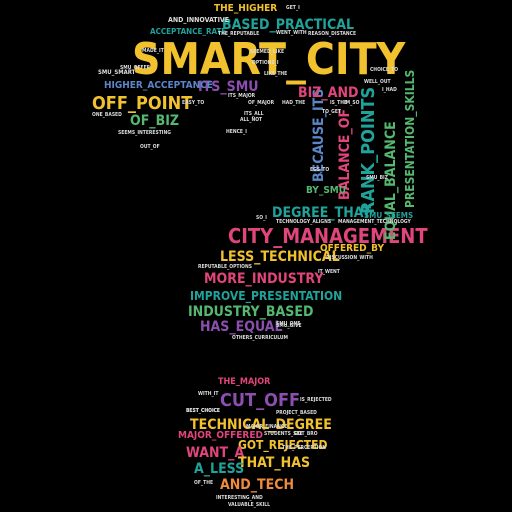 This screenshot has height=512, width=512. Describe the element at coordinates (239, 34) in the screenshot. I see `word-the-reputable: THE_REPUTABLE` at that location.